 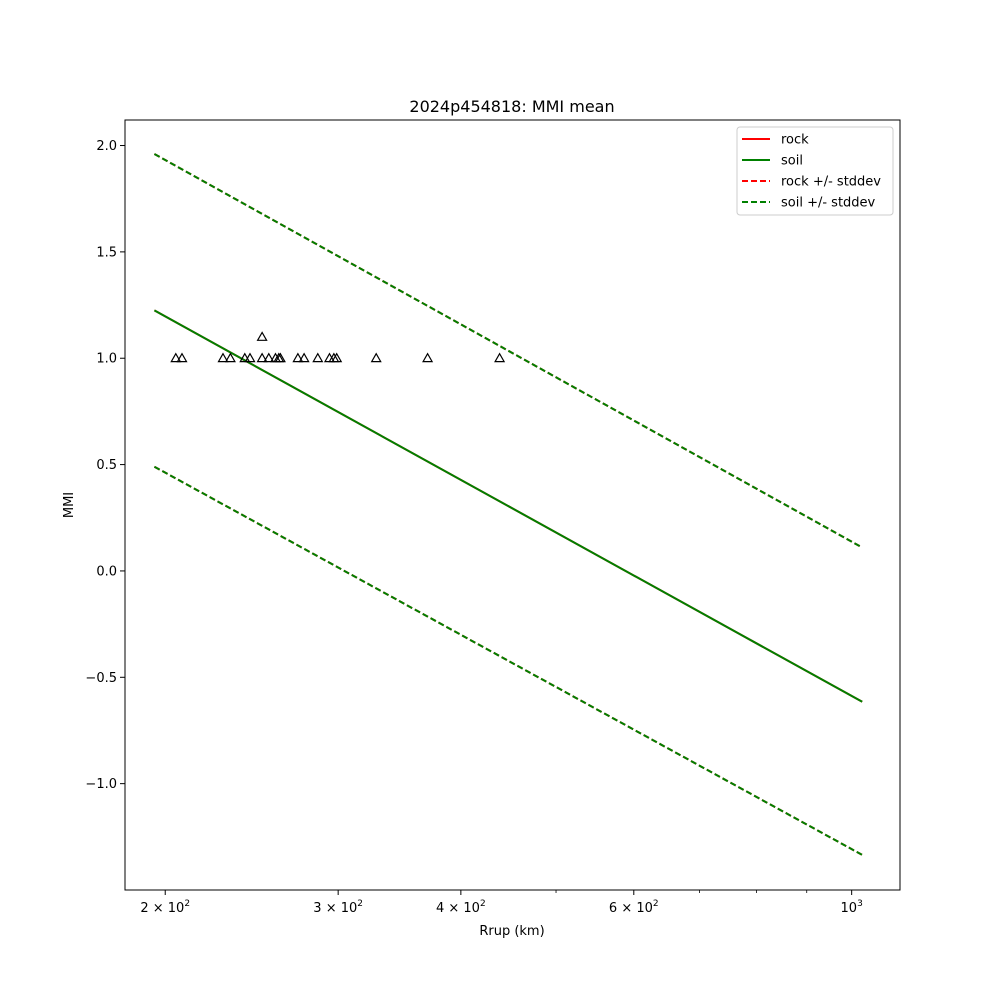 I want to click on x-axis: 2 × 102 3 × 102 4 × 102 6 × 102 103, so click(x=501, y=903).